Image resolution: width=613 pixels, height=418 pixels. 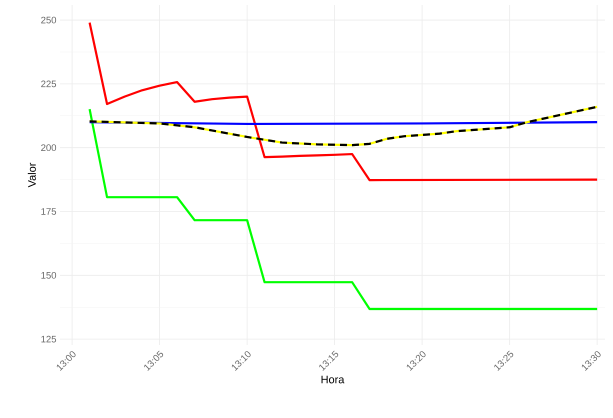 What do you see at coordinates (48, 148) in the screenshot?
I see `y-tick-label: 200` at bounding box center [48, 148].